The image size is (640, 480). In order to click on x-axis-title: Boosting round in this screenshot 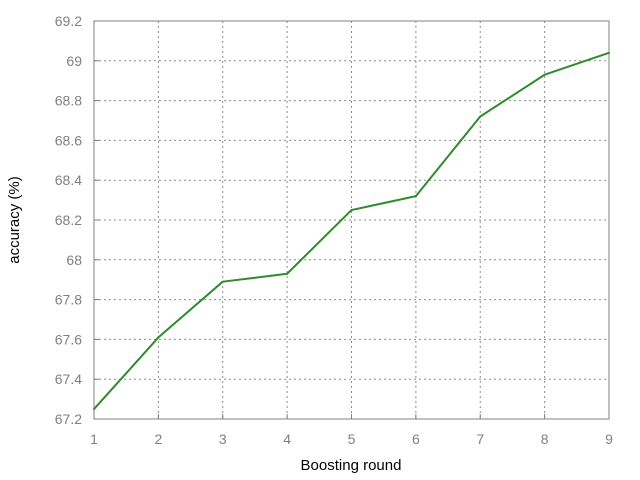, I will do `click(351, 465)`.